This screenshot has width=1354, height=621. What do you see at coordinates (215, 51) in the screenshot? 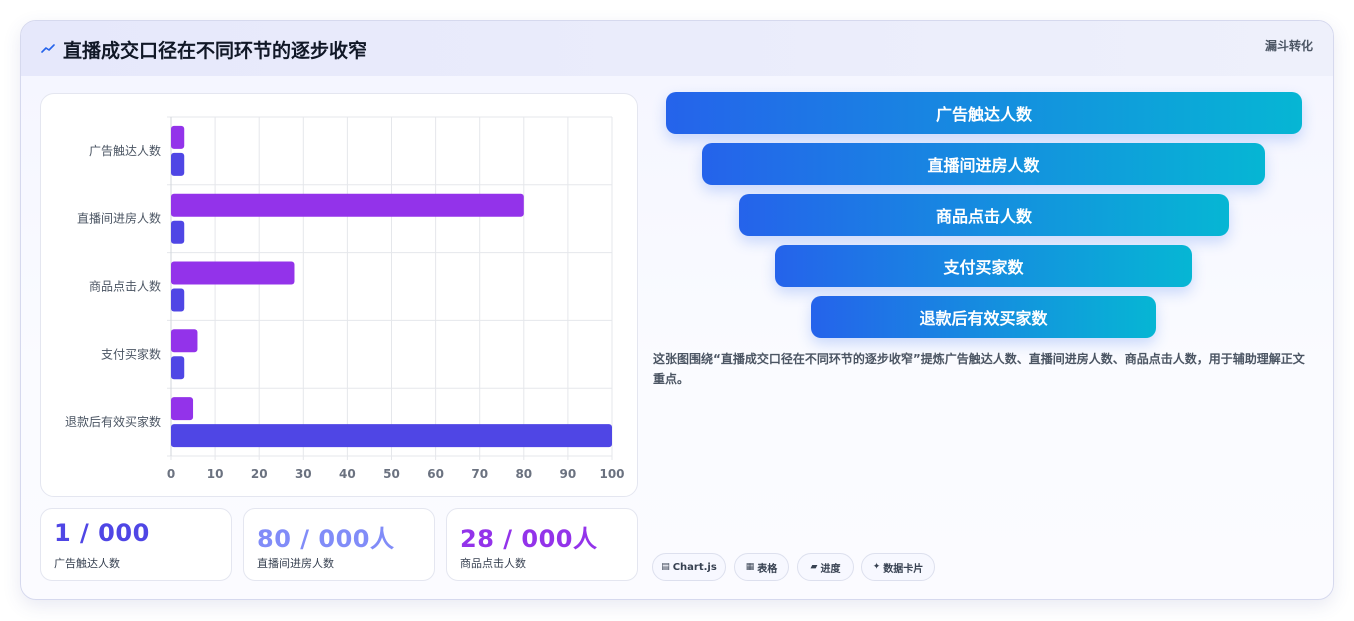
I see `card-title: 直播成交口径在不同环节的逐步收窄` at bounding box center [215, 51].